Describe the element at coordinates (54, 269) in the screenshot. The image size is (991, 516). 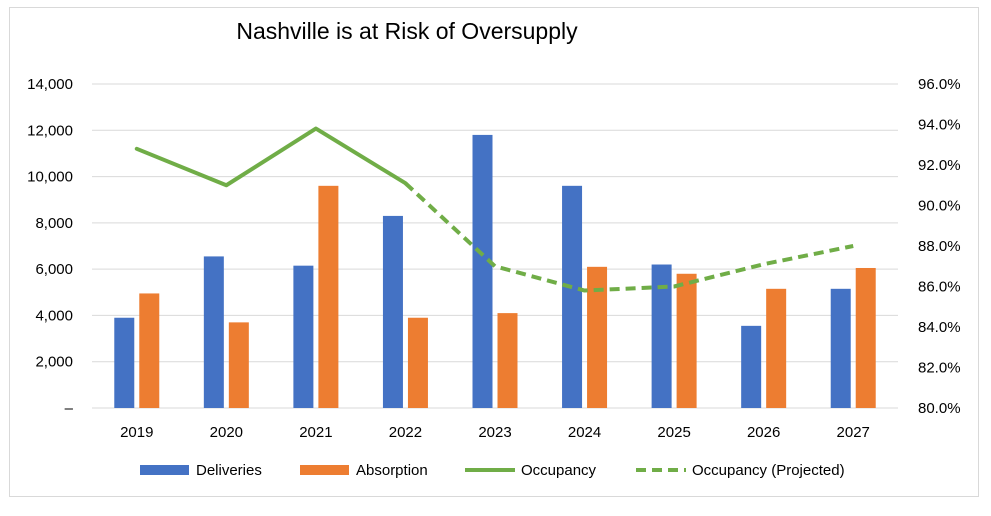
I see `left-tick-label: 6,000` at that location.